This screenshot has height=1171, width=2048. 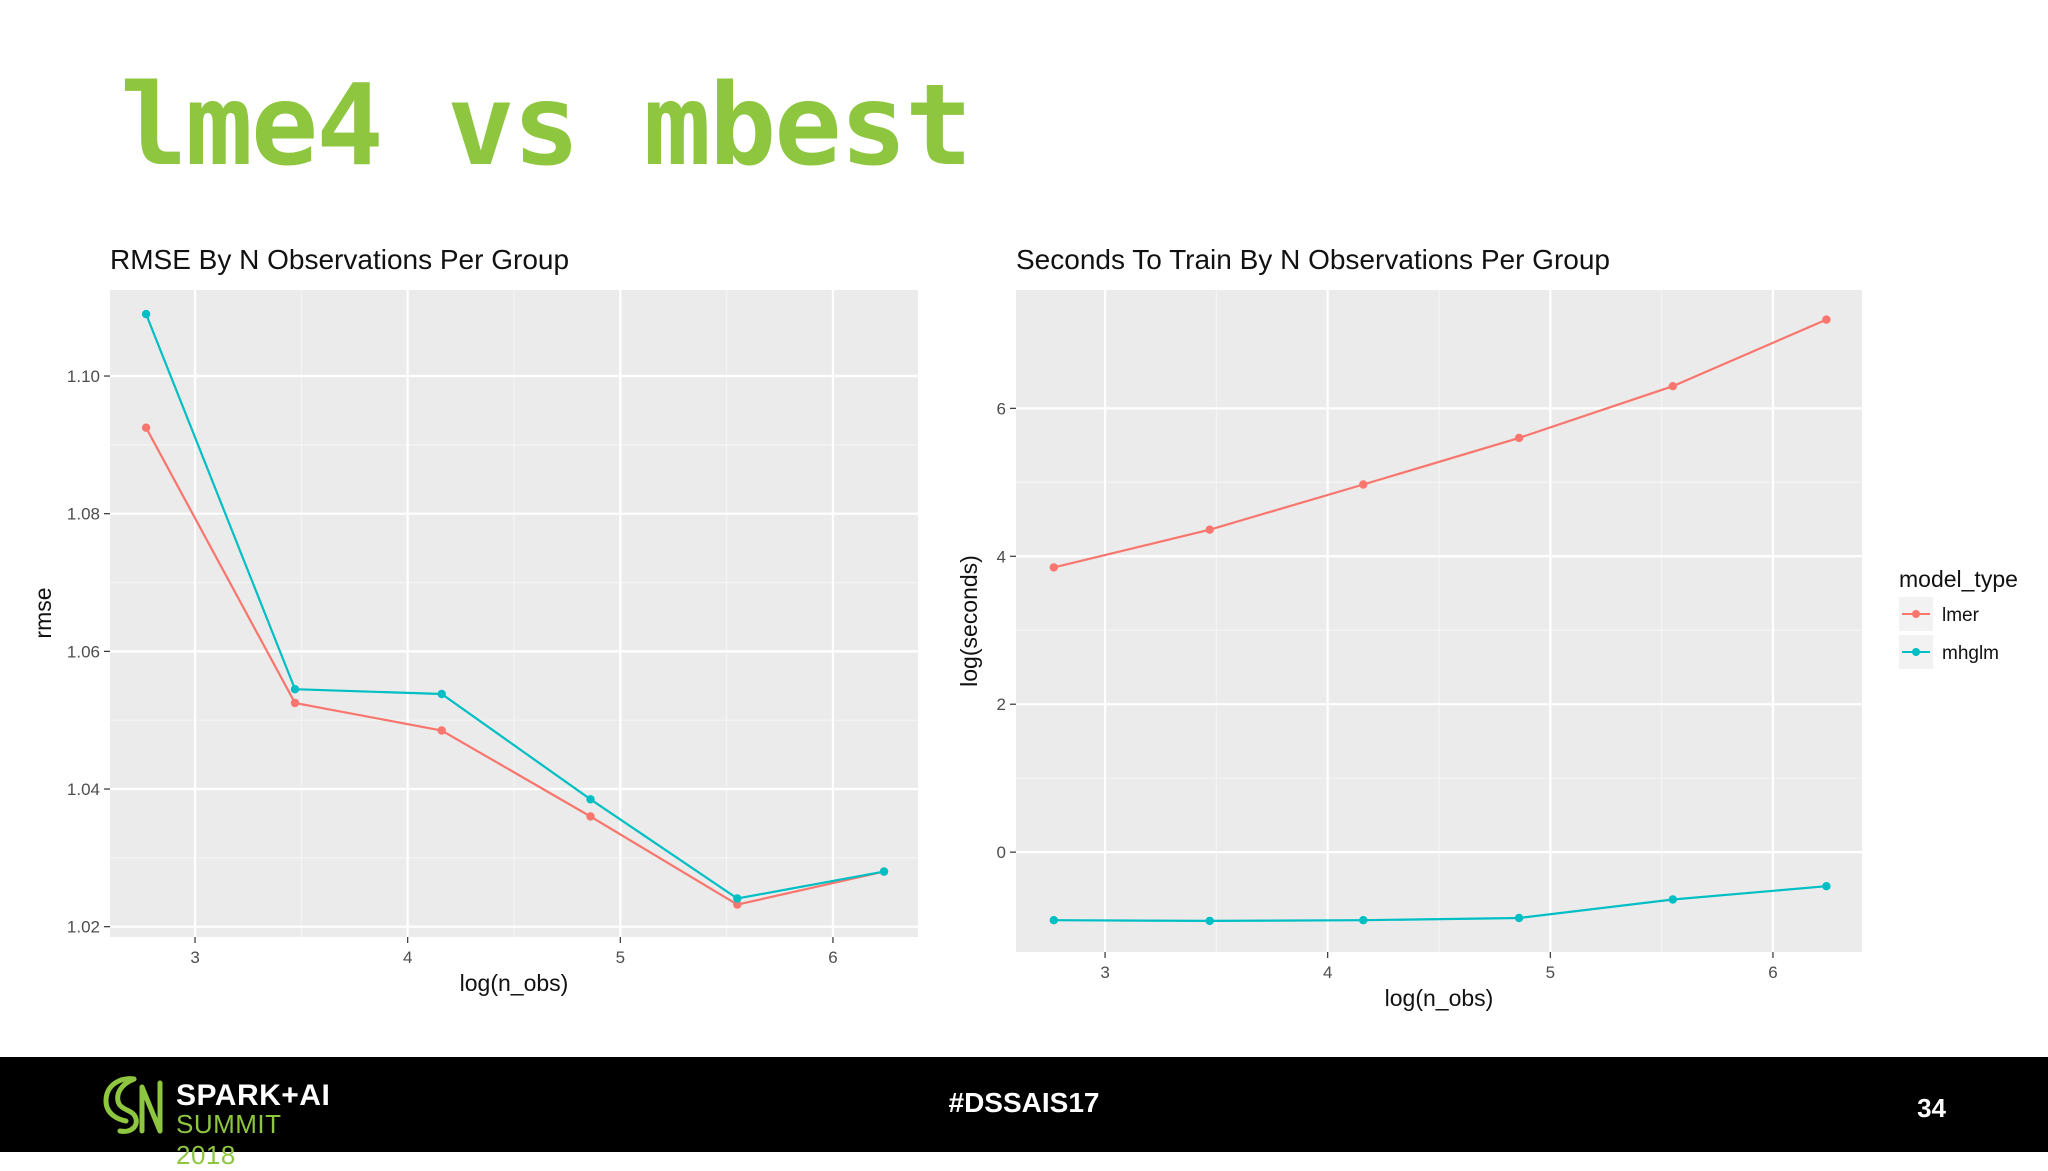 What do you see at coordinates (546, 126) in the screenshot?
I see `slide-title: lme4 vs mbest` at bounding box center [546, 126].